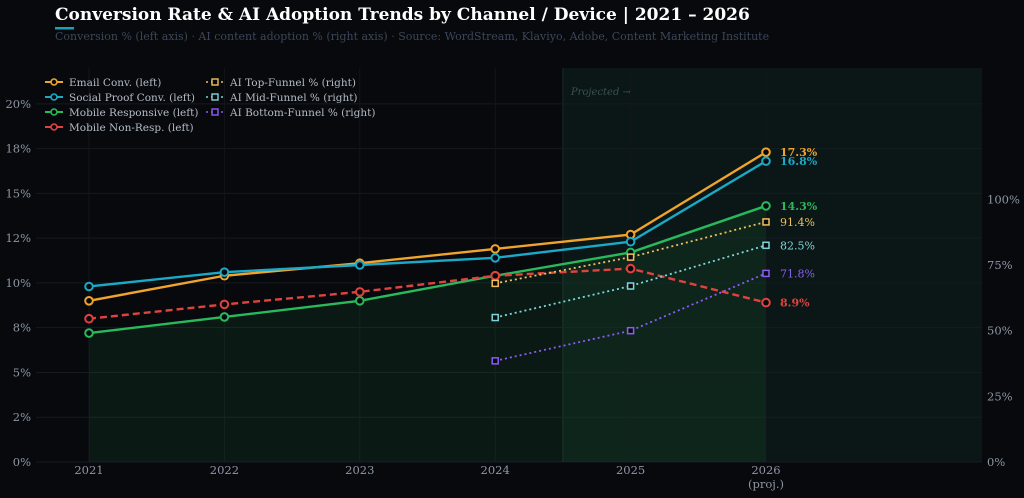  Describe the element at coordinates (64, 28) in the screenshot. I see `title-accent-bar` at that location.